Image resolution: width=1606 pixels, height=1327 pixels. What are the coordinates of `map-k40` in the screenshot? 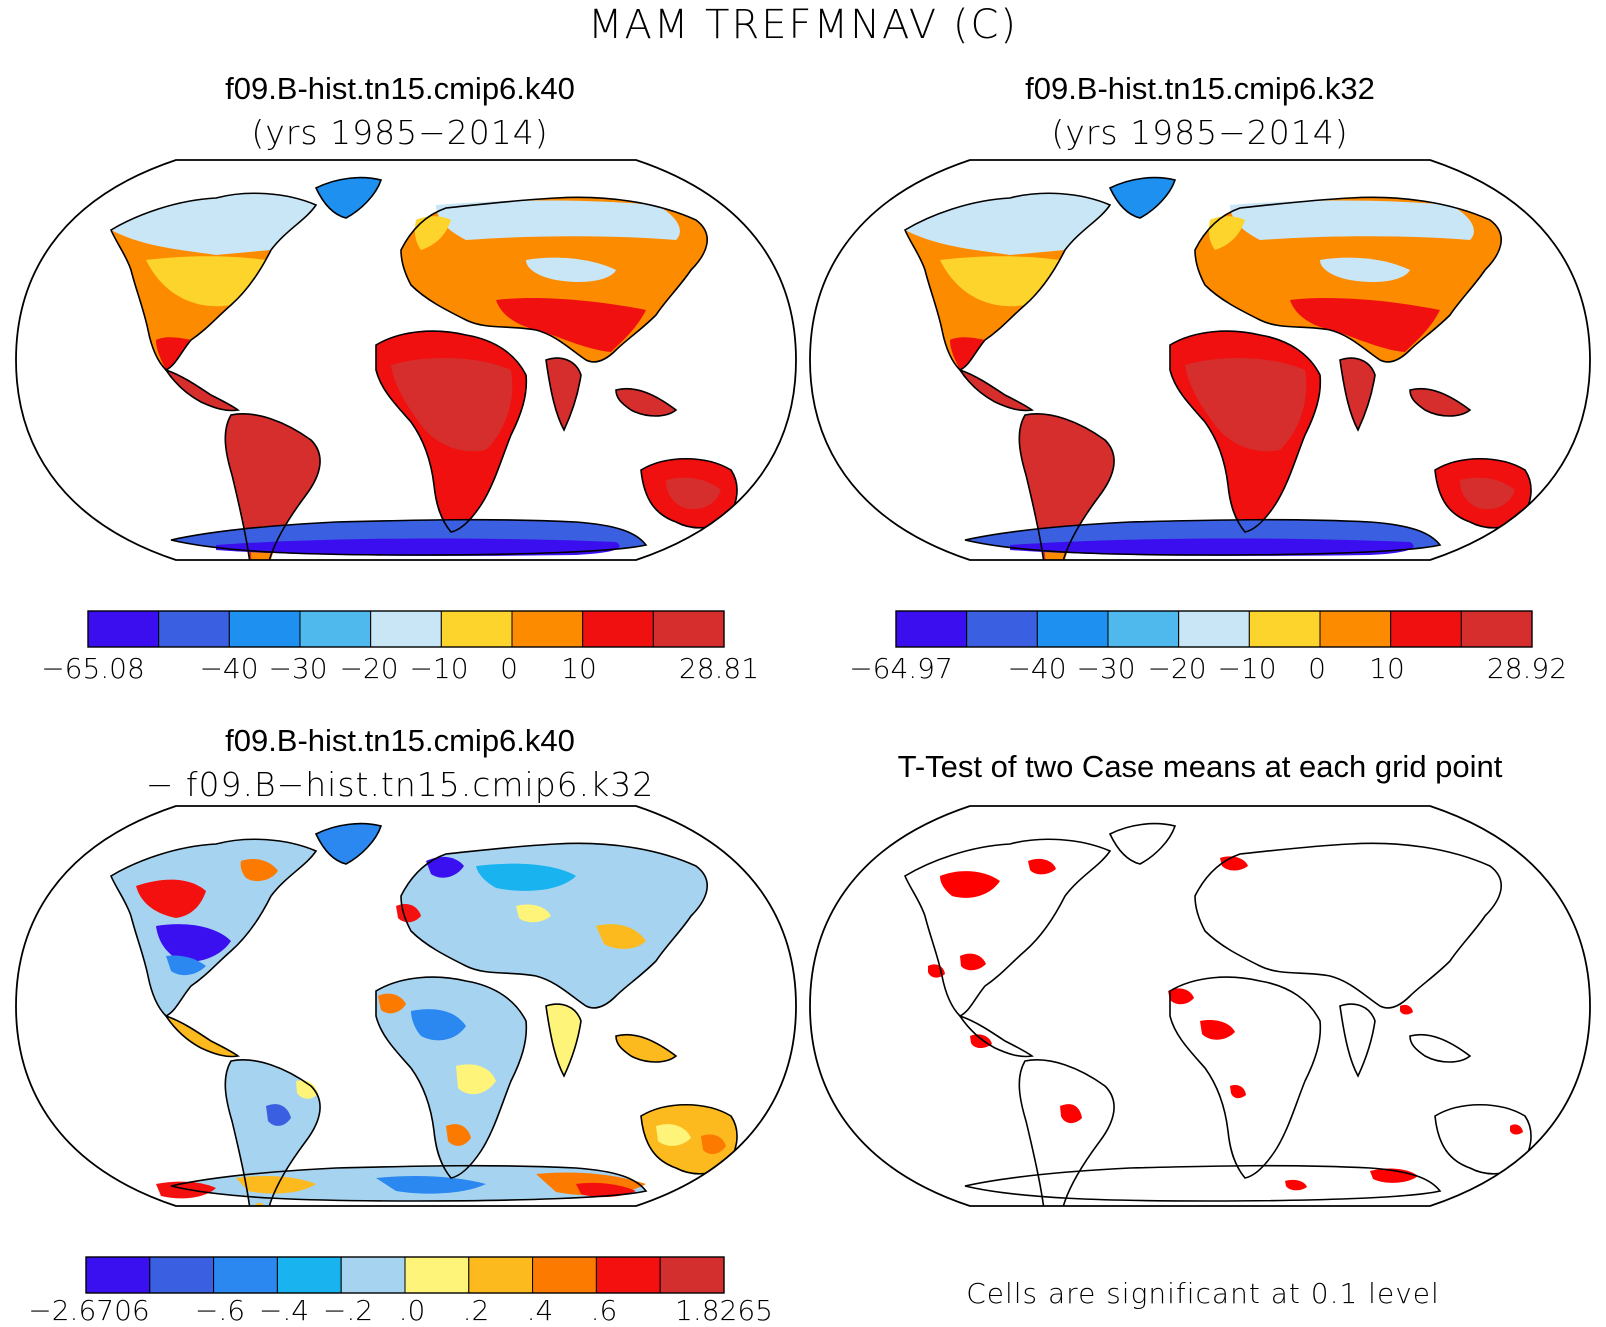 It's located at (406, 360).